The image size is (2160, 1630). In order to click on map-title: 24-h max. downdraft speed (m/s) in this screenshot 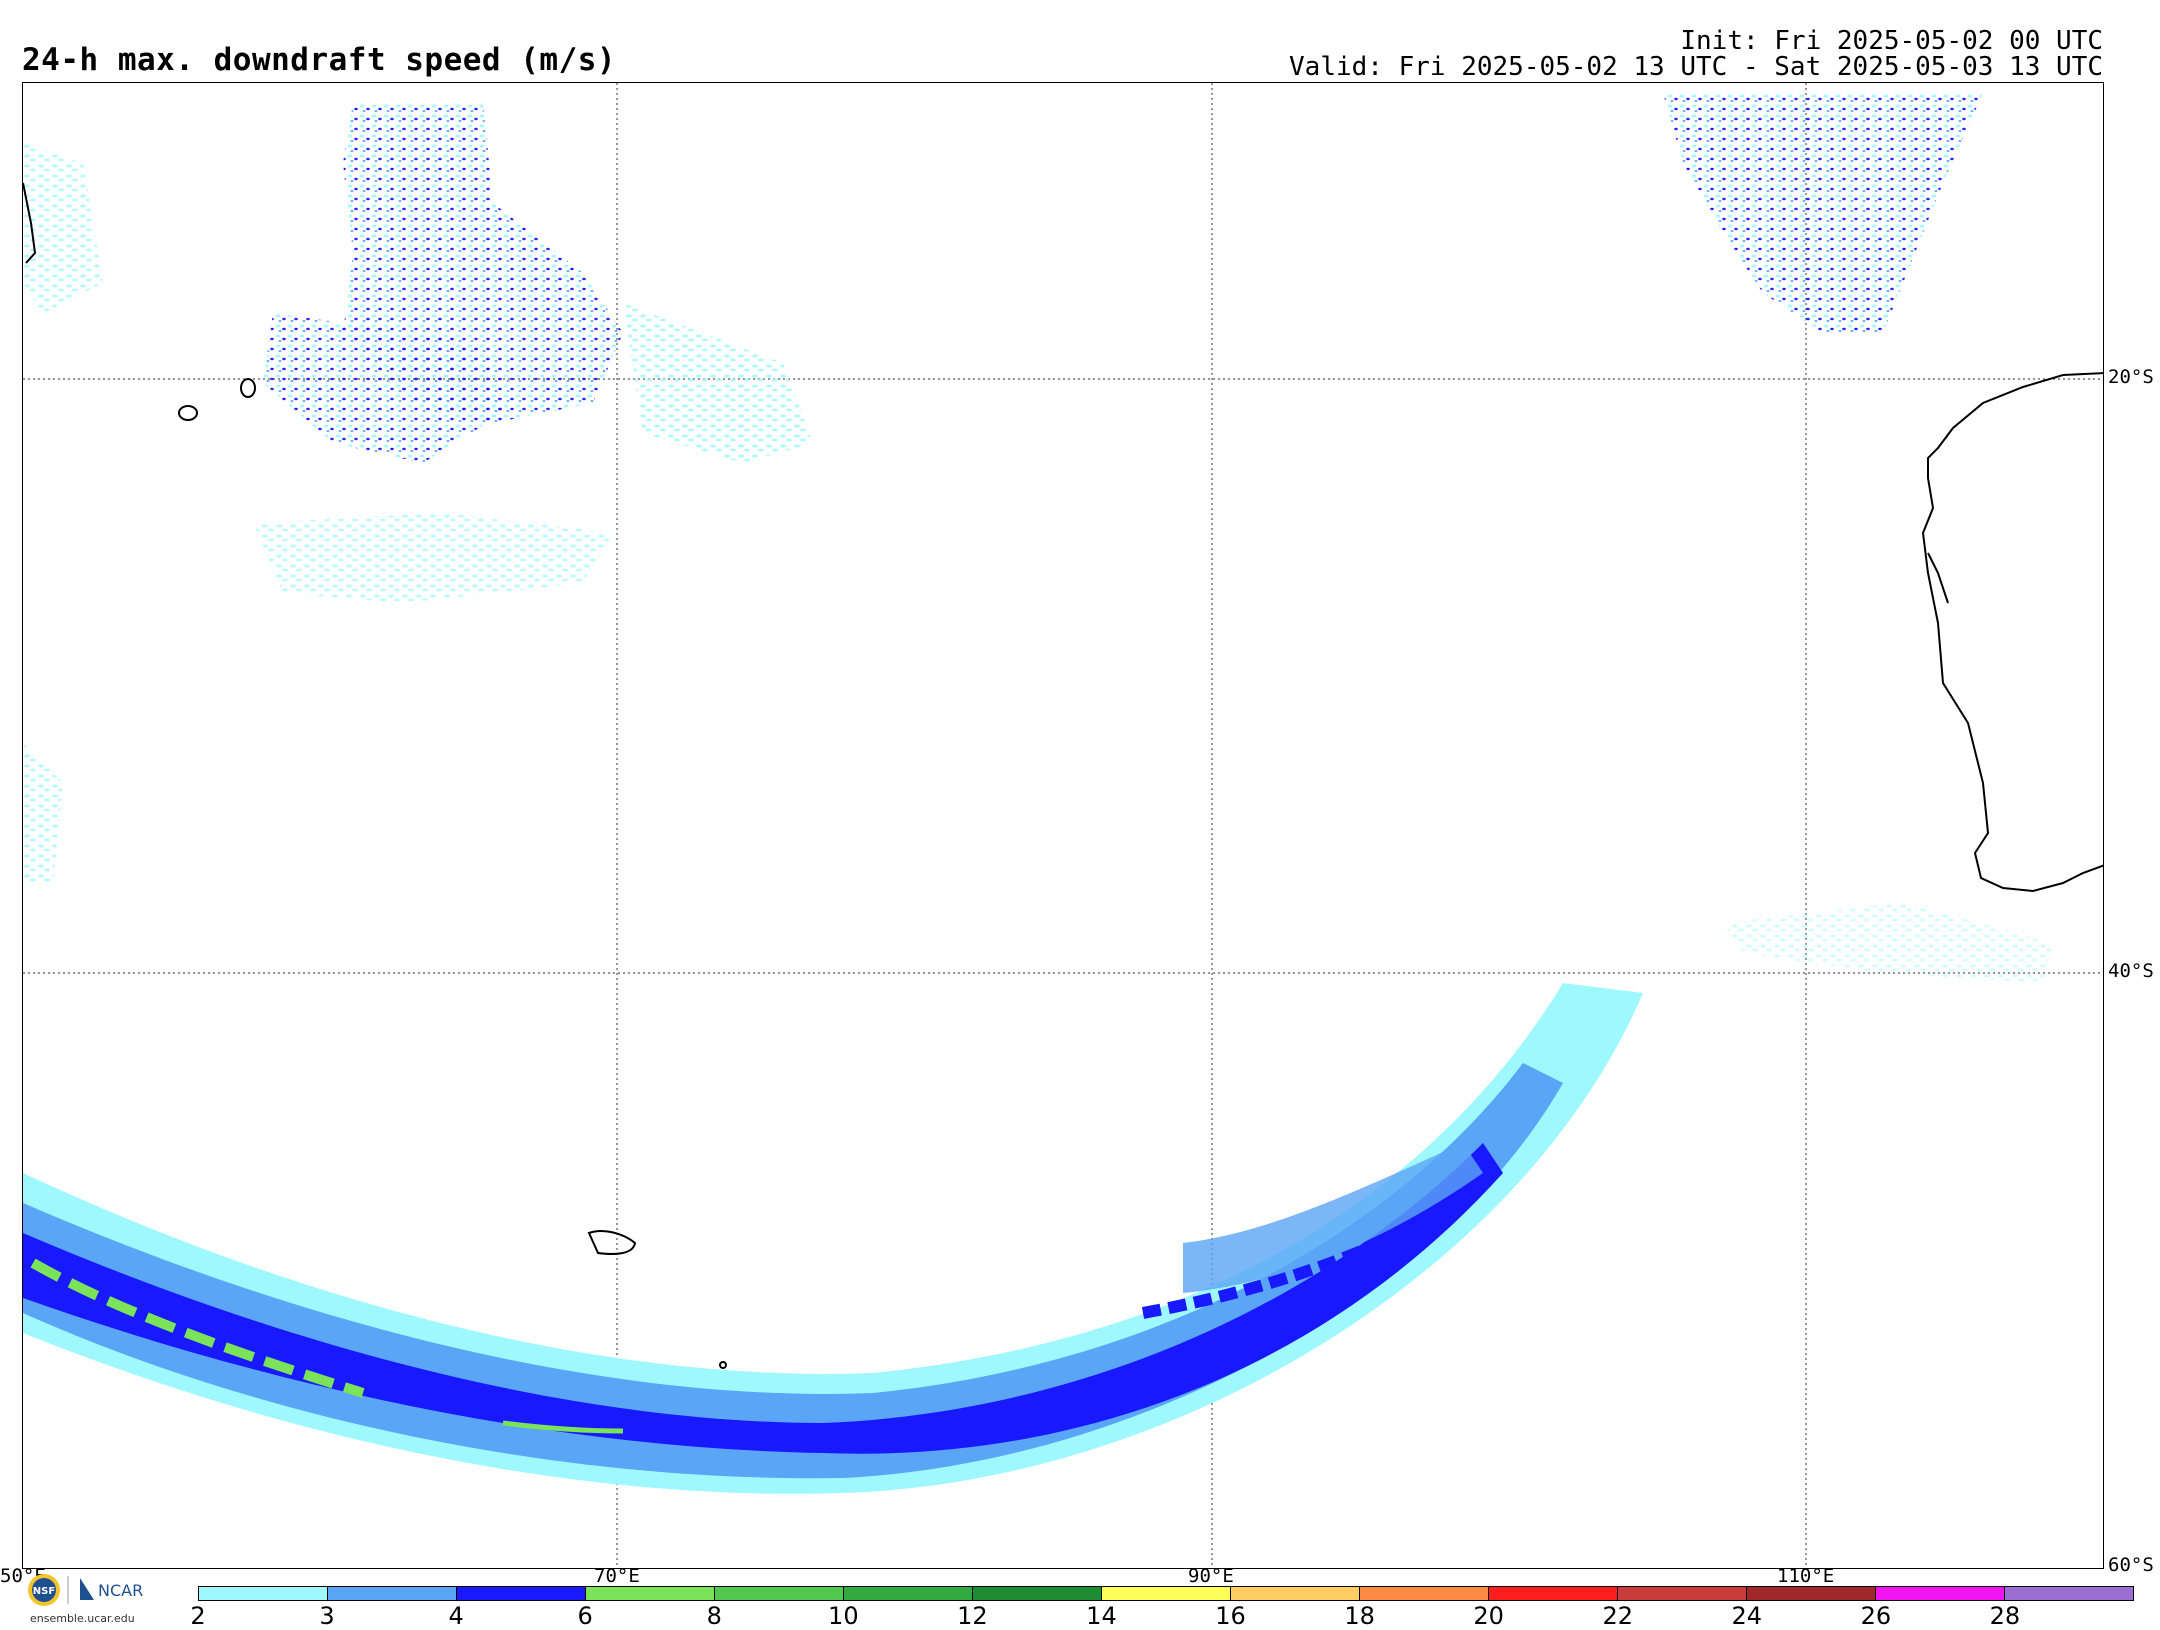, I will do `click(319, 60)`.